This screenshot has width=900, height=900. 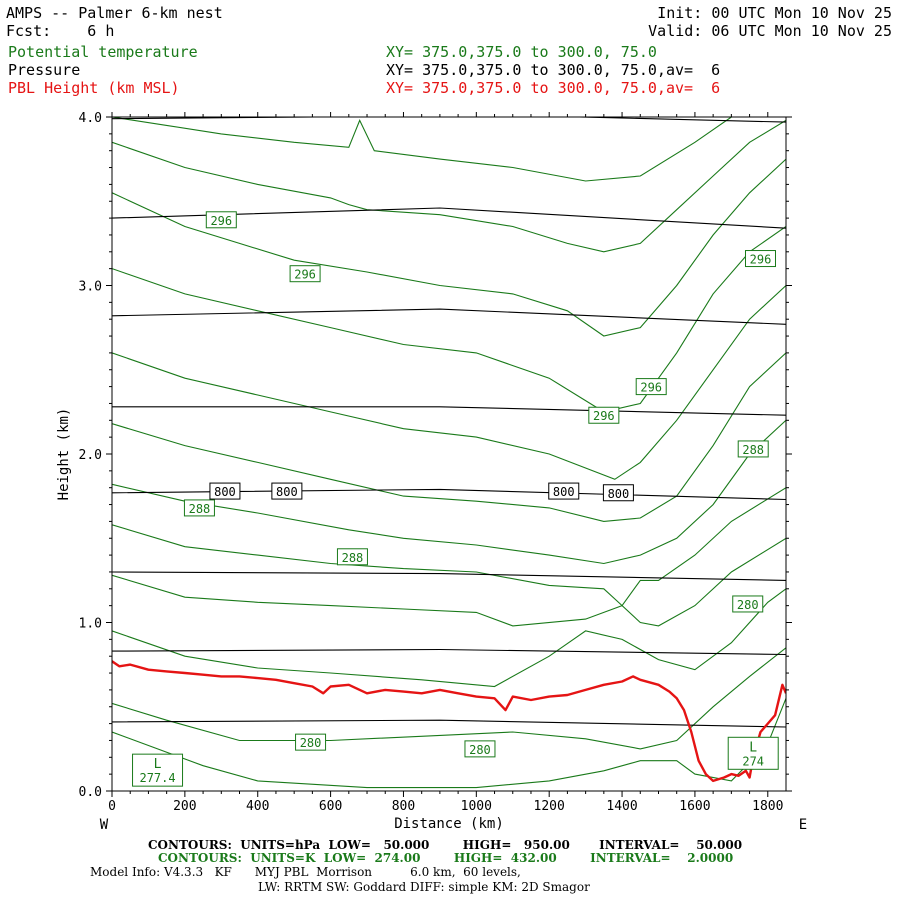 I want to click on y-tick-label: 2.0, so click(x=90, y=455).